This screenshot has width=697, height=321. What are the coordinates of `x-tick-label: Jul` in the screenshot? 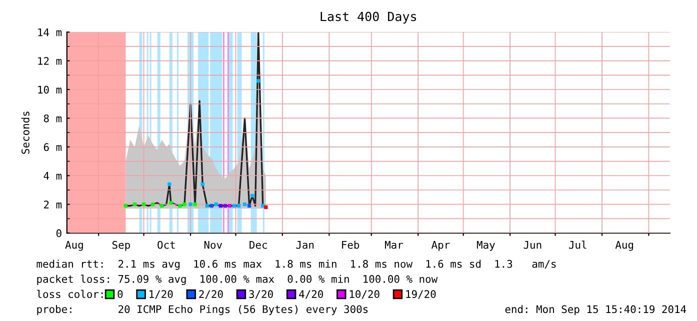 It's located at (577, 244).